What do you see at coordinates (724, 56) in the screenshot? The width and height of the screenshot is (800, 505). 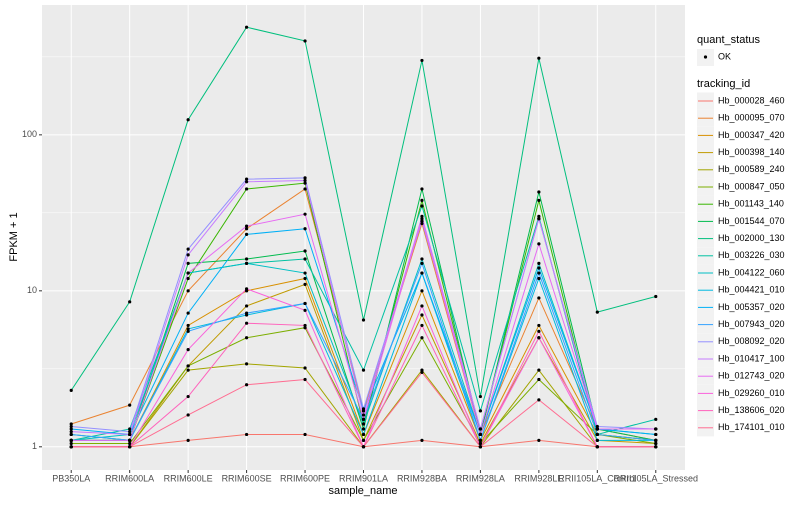 I see `legend-label: OK` at bounding box center [724, 56].